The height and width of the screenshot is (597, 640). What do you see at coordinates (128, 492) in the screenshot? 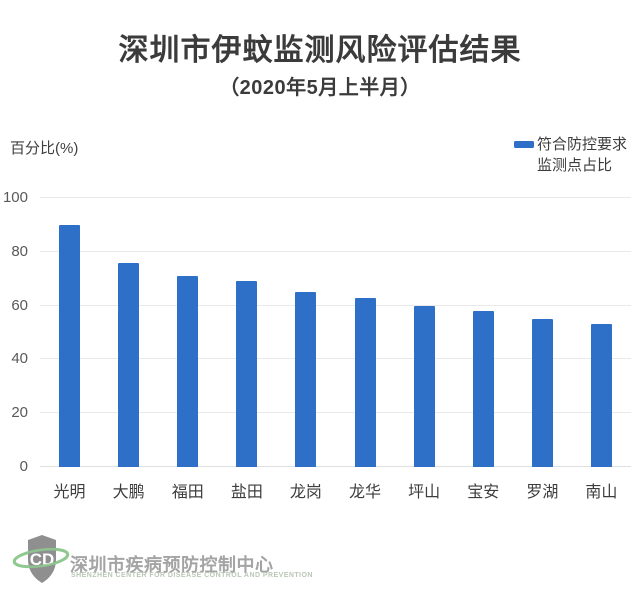
I see `x-tick-label-大鹏: 大鹏` at bounding box center [128, 492].